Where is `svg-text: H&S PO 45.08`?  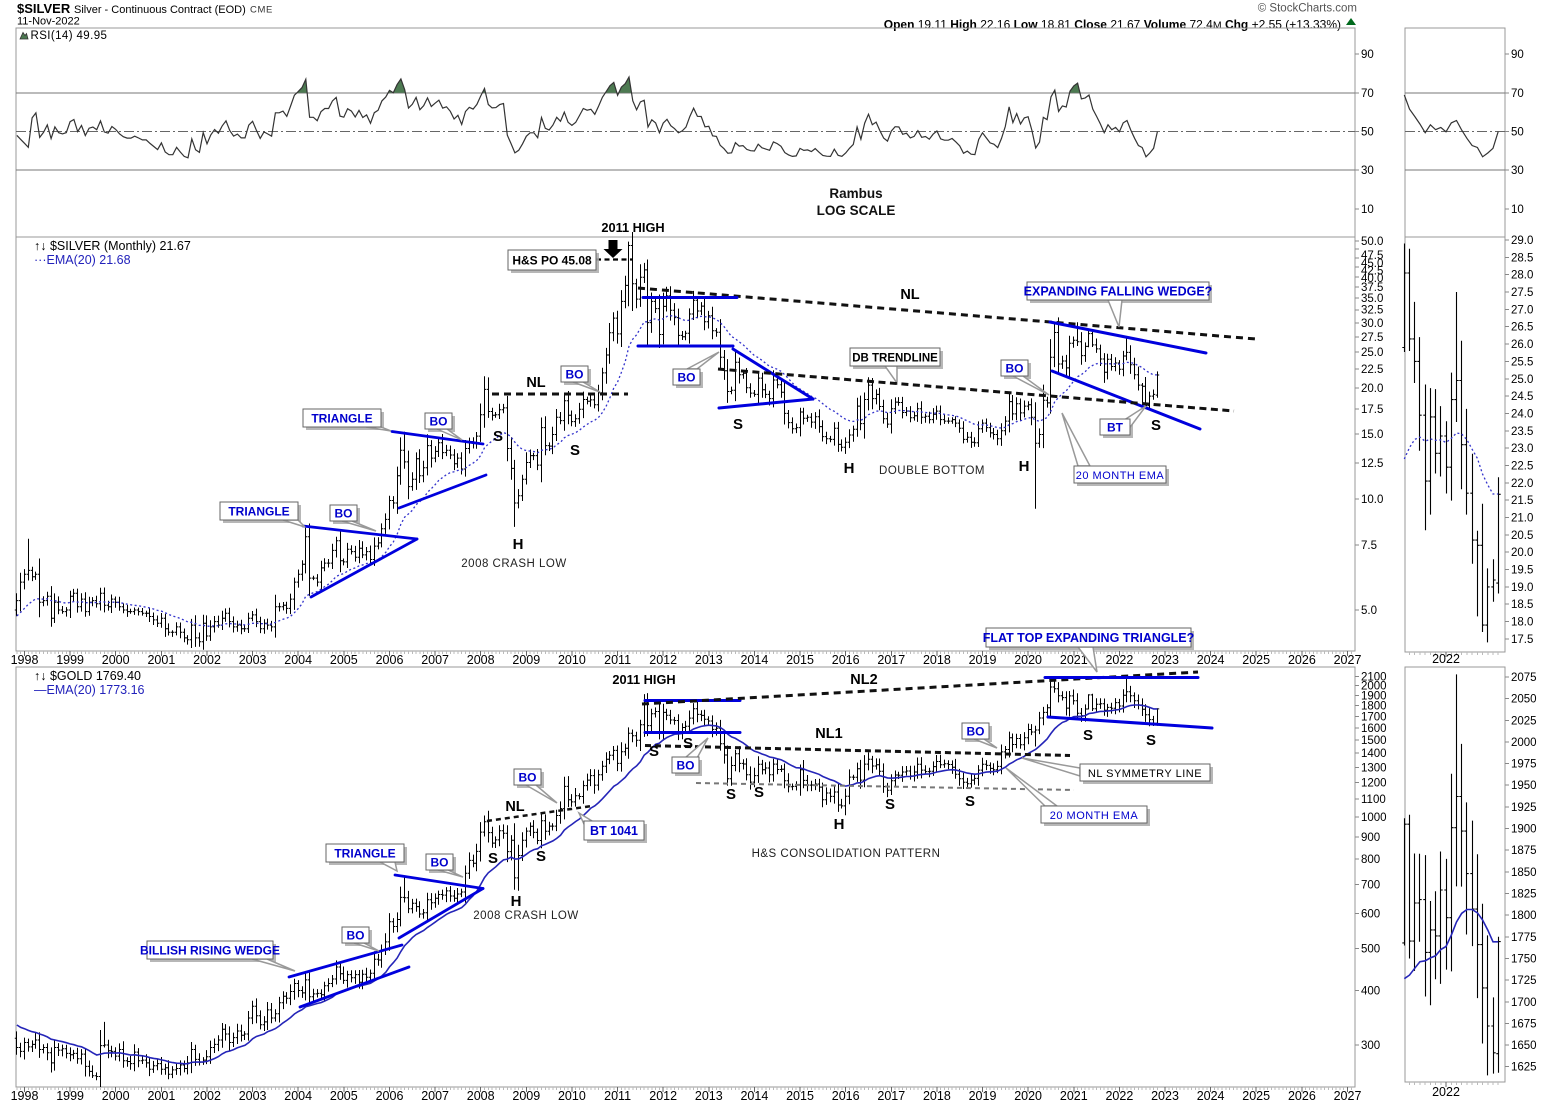
svg-text: H&S PO 45.08 is located at coordinates (552, 261).